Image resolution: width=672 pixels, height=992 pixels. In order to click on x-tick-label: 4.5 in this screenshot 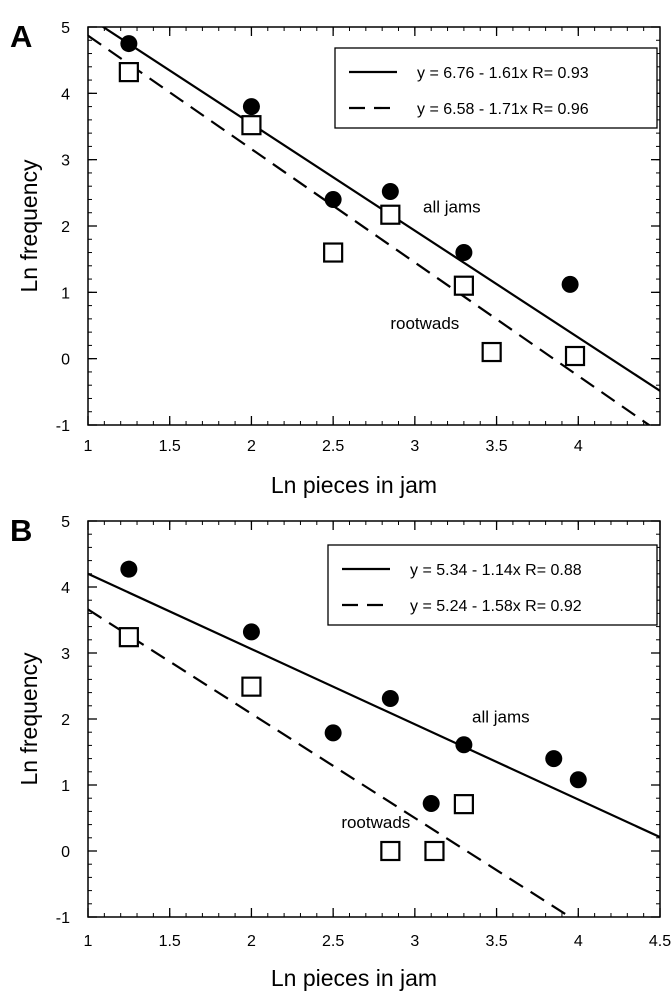, I will do `click(660, 941)`.